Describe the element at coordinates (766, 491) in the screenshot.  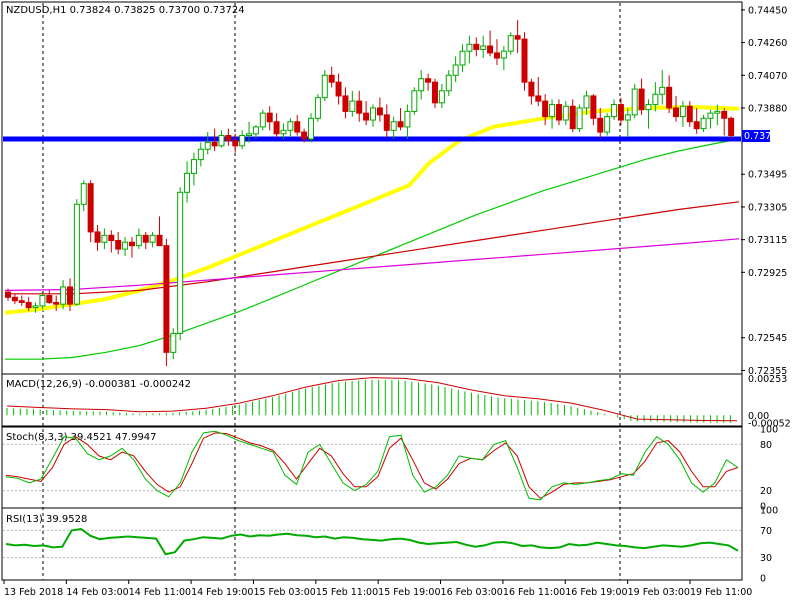
I see `stoch-tick-label-2: 20` at that location.